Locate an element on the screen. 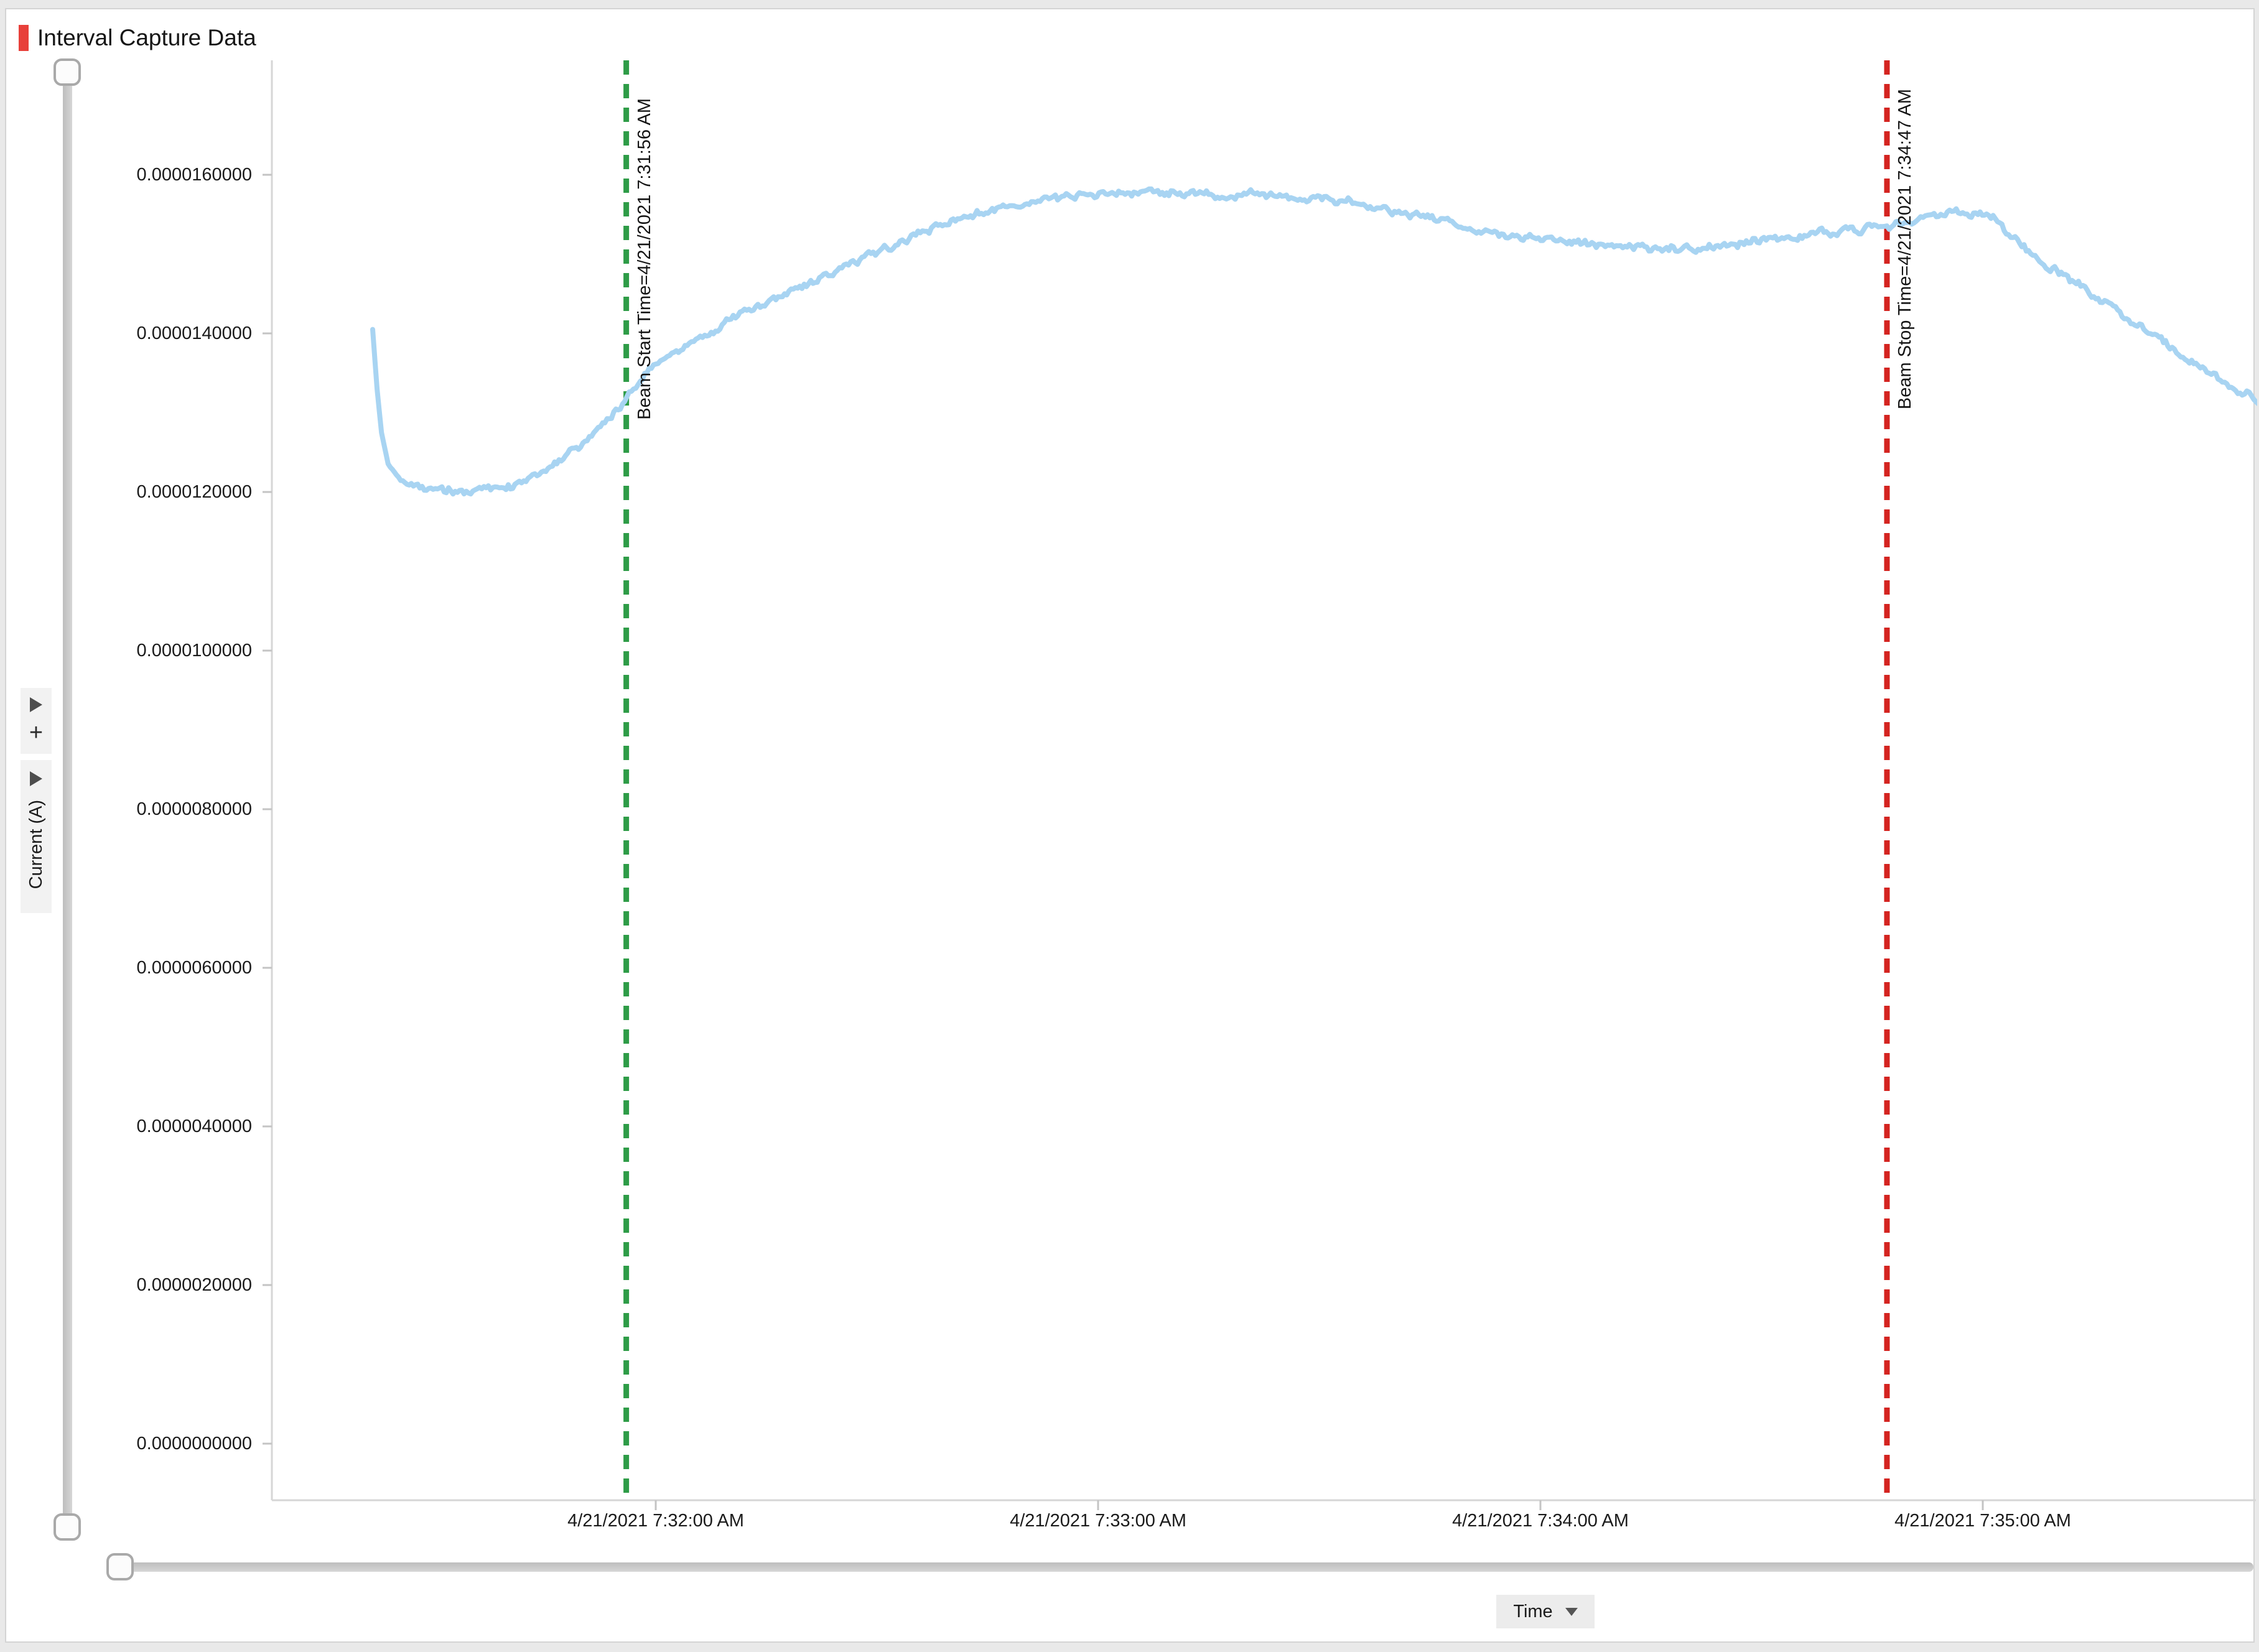  x-axis-slider-thumb-left is located at coordinates (120, 1566).